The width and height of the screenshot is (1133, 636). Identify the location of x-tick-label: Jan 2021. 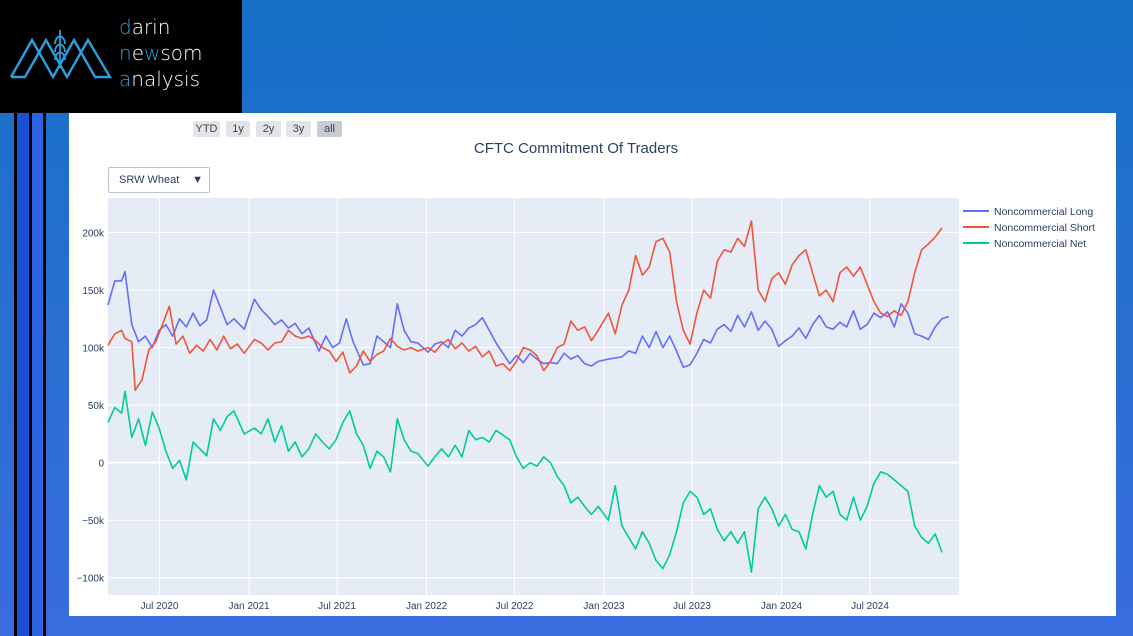
(249, 606).